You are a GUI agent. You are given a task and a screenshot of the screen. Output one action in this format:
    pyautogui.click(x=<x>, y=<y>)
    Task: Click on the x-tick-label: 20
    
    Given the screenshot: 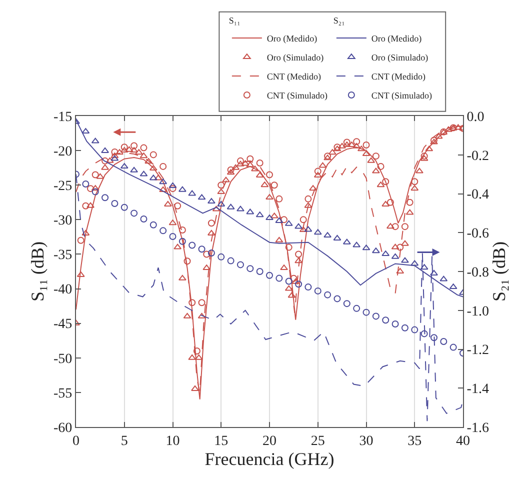 What is the action you would take?
    pyautogui.click(x=269, y=441)
    